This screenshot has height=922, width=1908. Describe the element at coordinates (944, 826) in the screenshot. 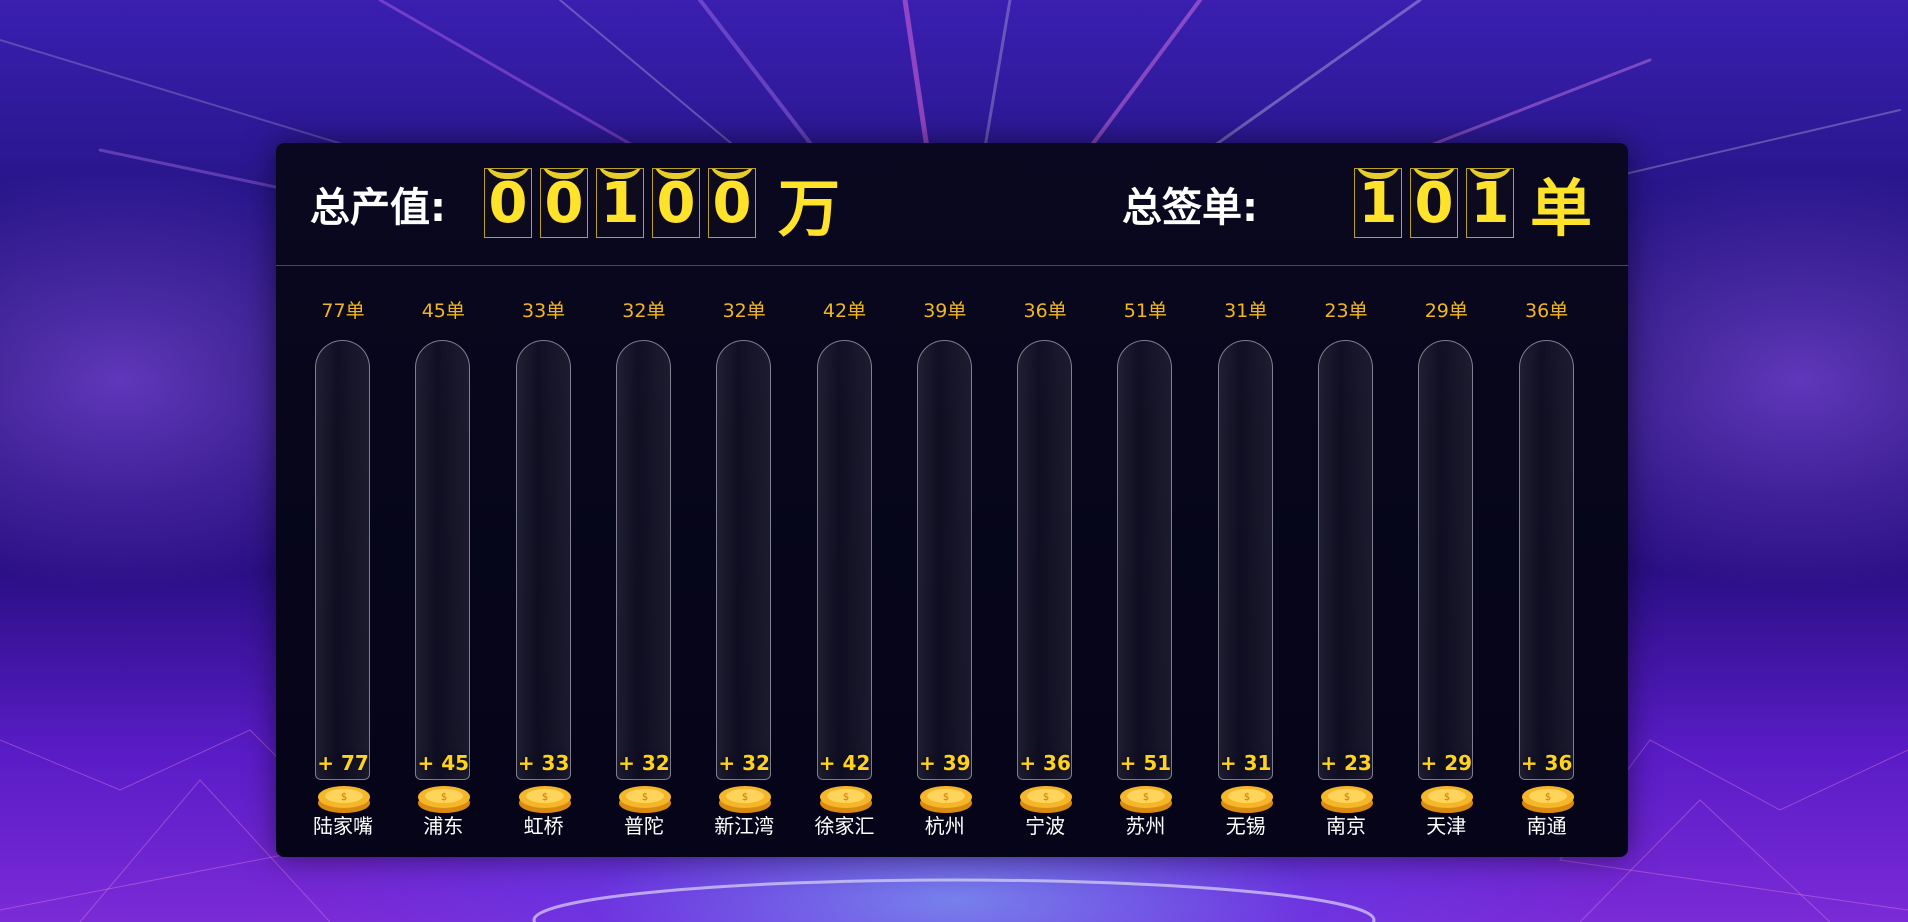

I see `city-name: 杭州` at that location.